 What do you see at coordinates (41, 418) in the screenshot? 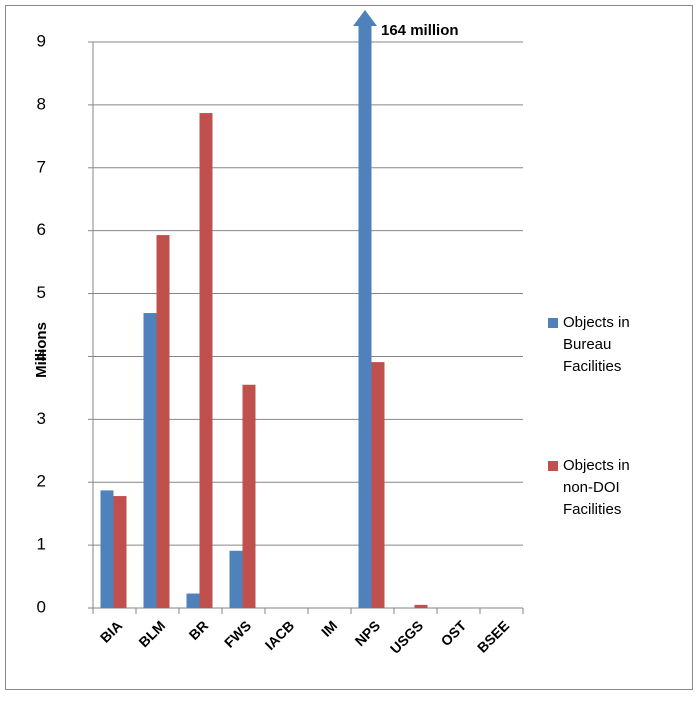
I see `y-tick-label: 3` at bounding box center [41, 418].